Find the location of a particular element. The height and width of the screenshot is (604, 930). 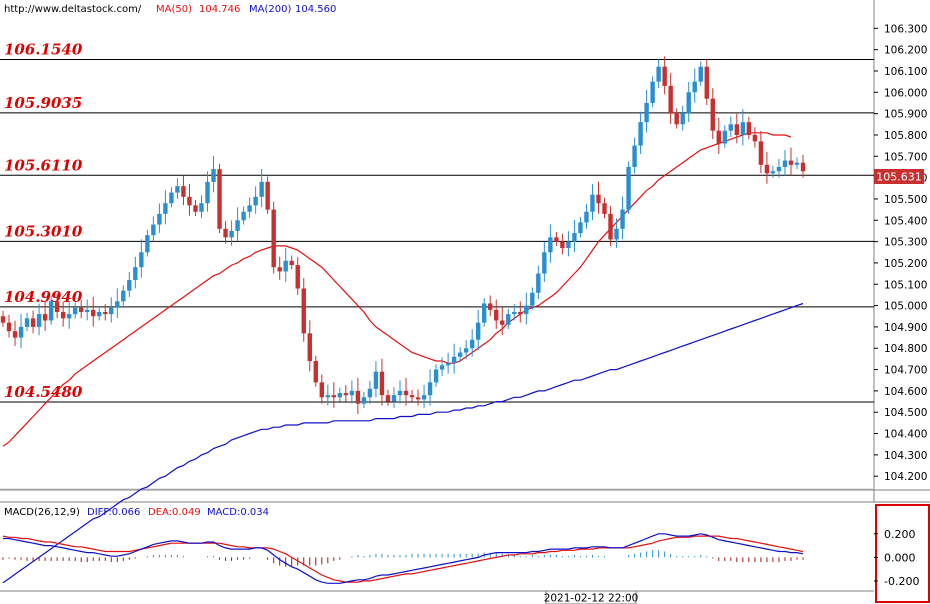

price-tick-label: 105.000 is located at coordinates (905, 307).